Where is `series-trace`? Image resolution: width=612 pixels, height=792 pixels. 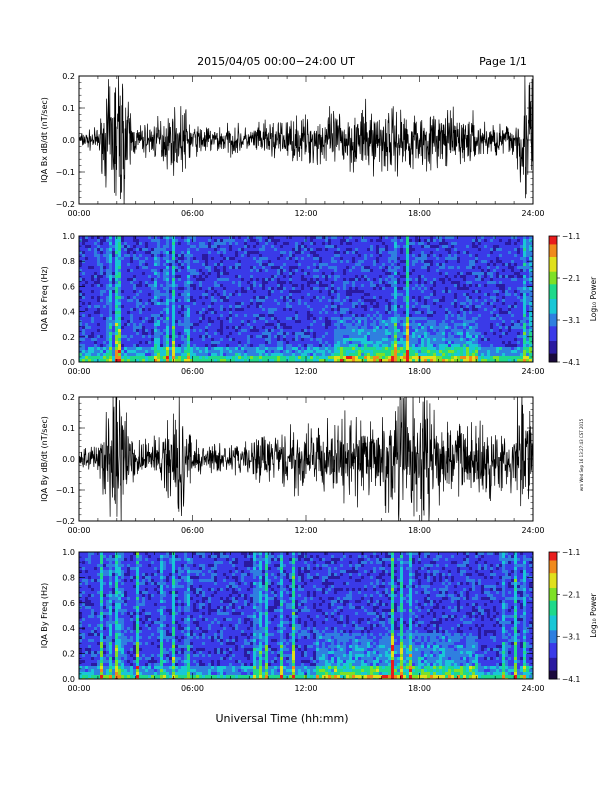
series-trace is located at coordinates (306, 140).